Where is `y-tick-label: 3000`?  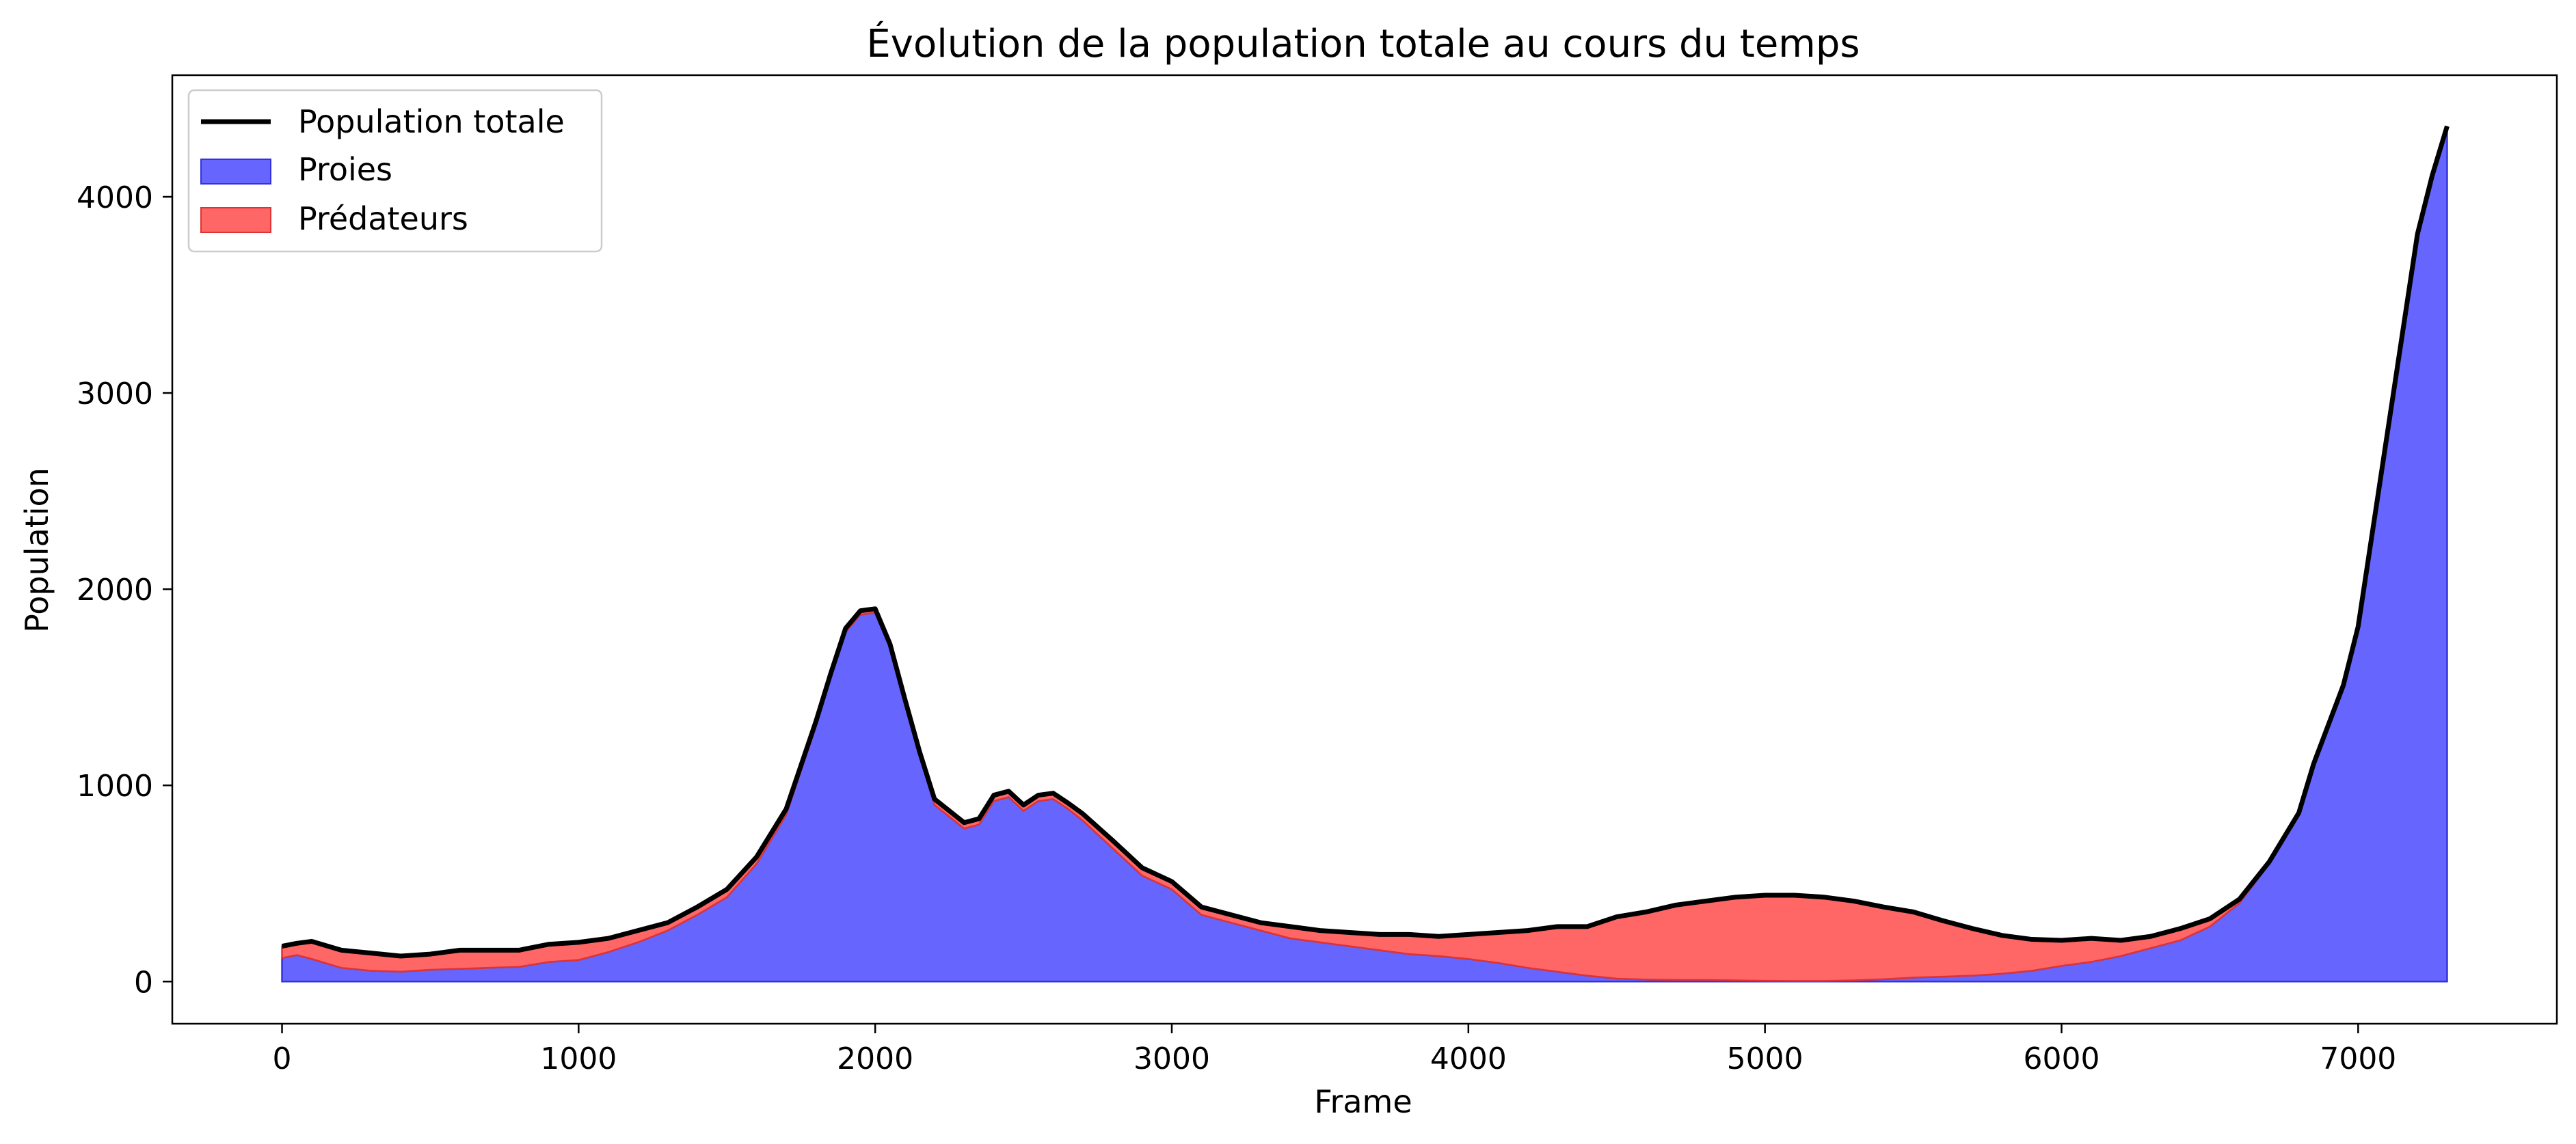
y-tick-label: 3000 is located at coordinates (115, 394).